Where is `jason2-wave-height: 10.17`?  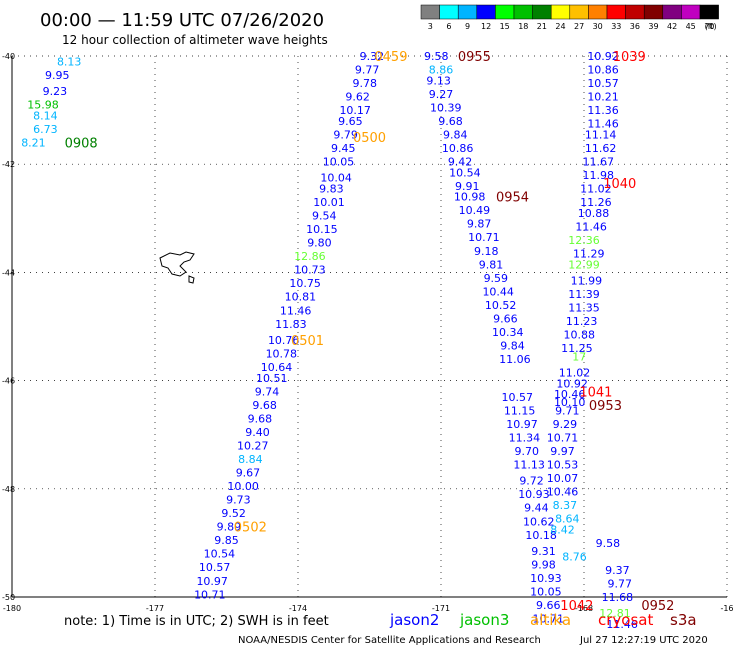 jason2-wave-height: 10.17 is located at coordinates (355, 110).